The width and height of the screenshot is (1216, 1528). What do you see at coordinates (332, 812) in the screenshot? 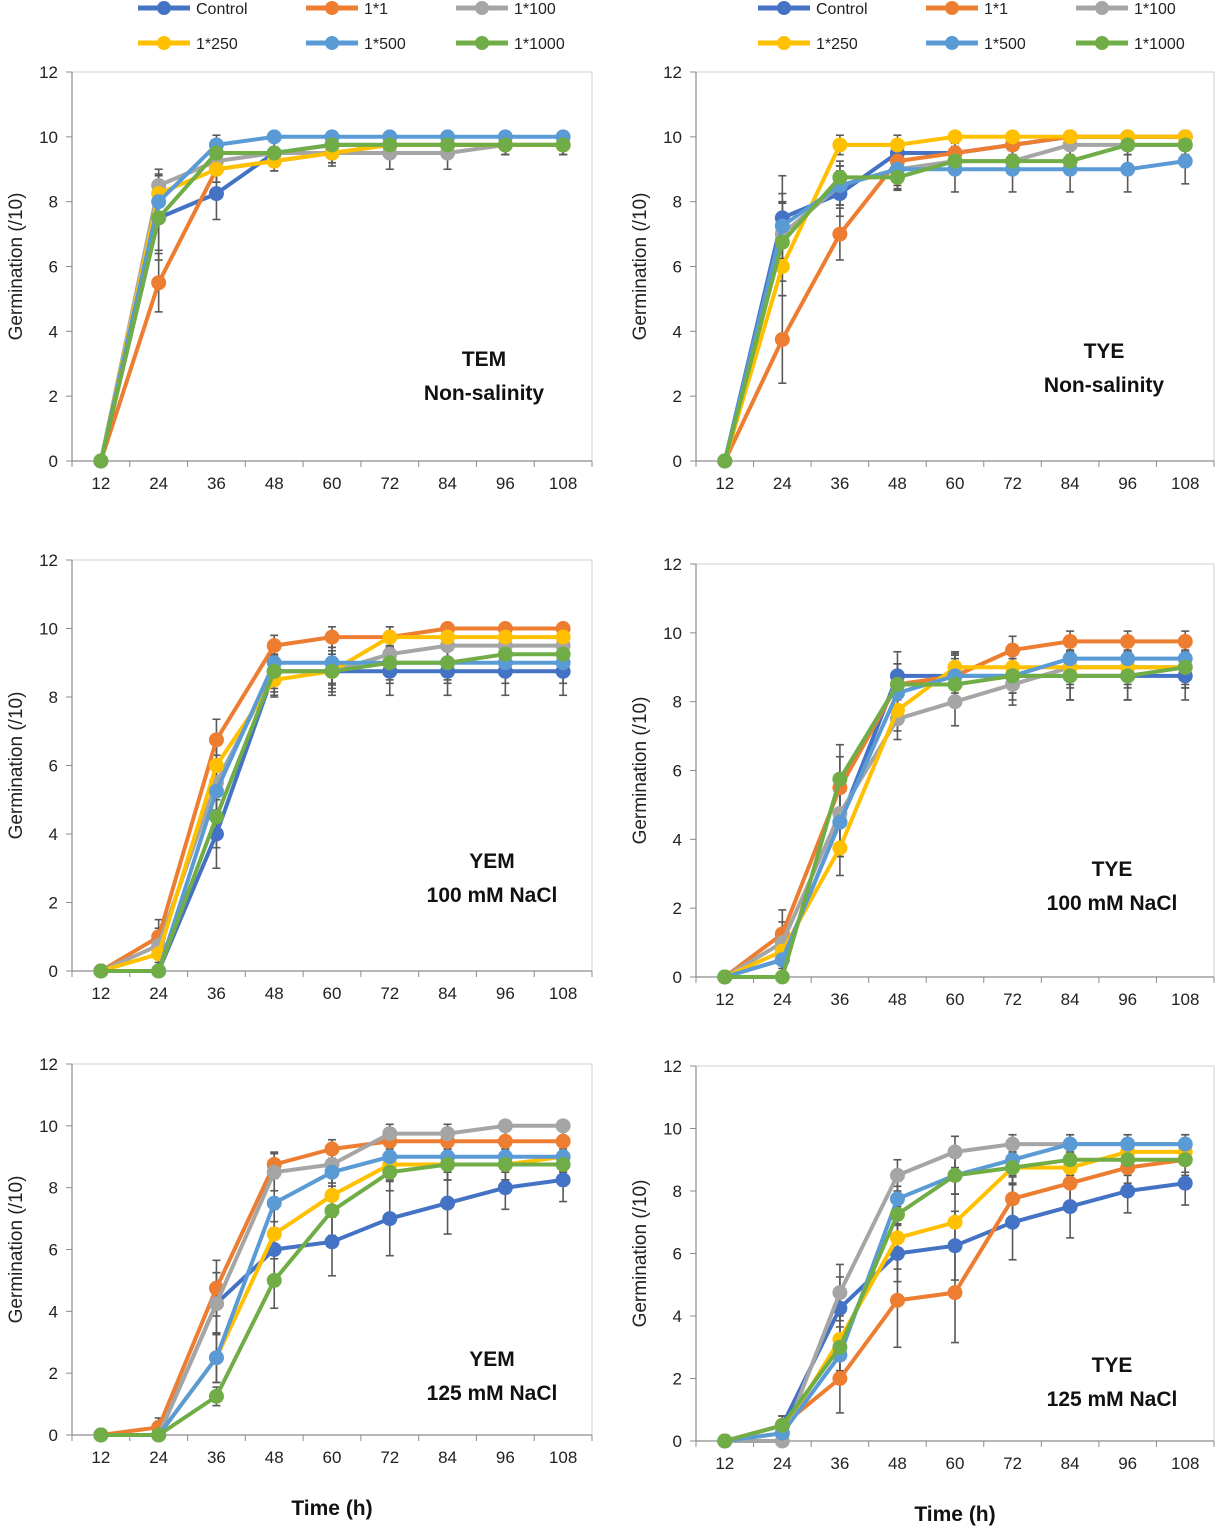
I see `series-line` at bounding box center [332, 812].